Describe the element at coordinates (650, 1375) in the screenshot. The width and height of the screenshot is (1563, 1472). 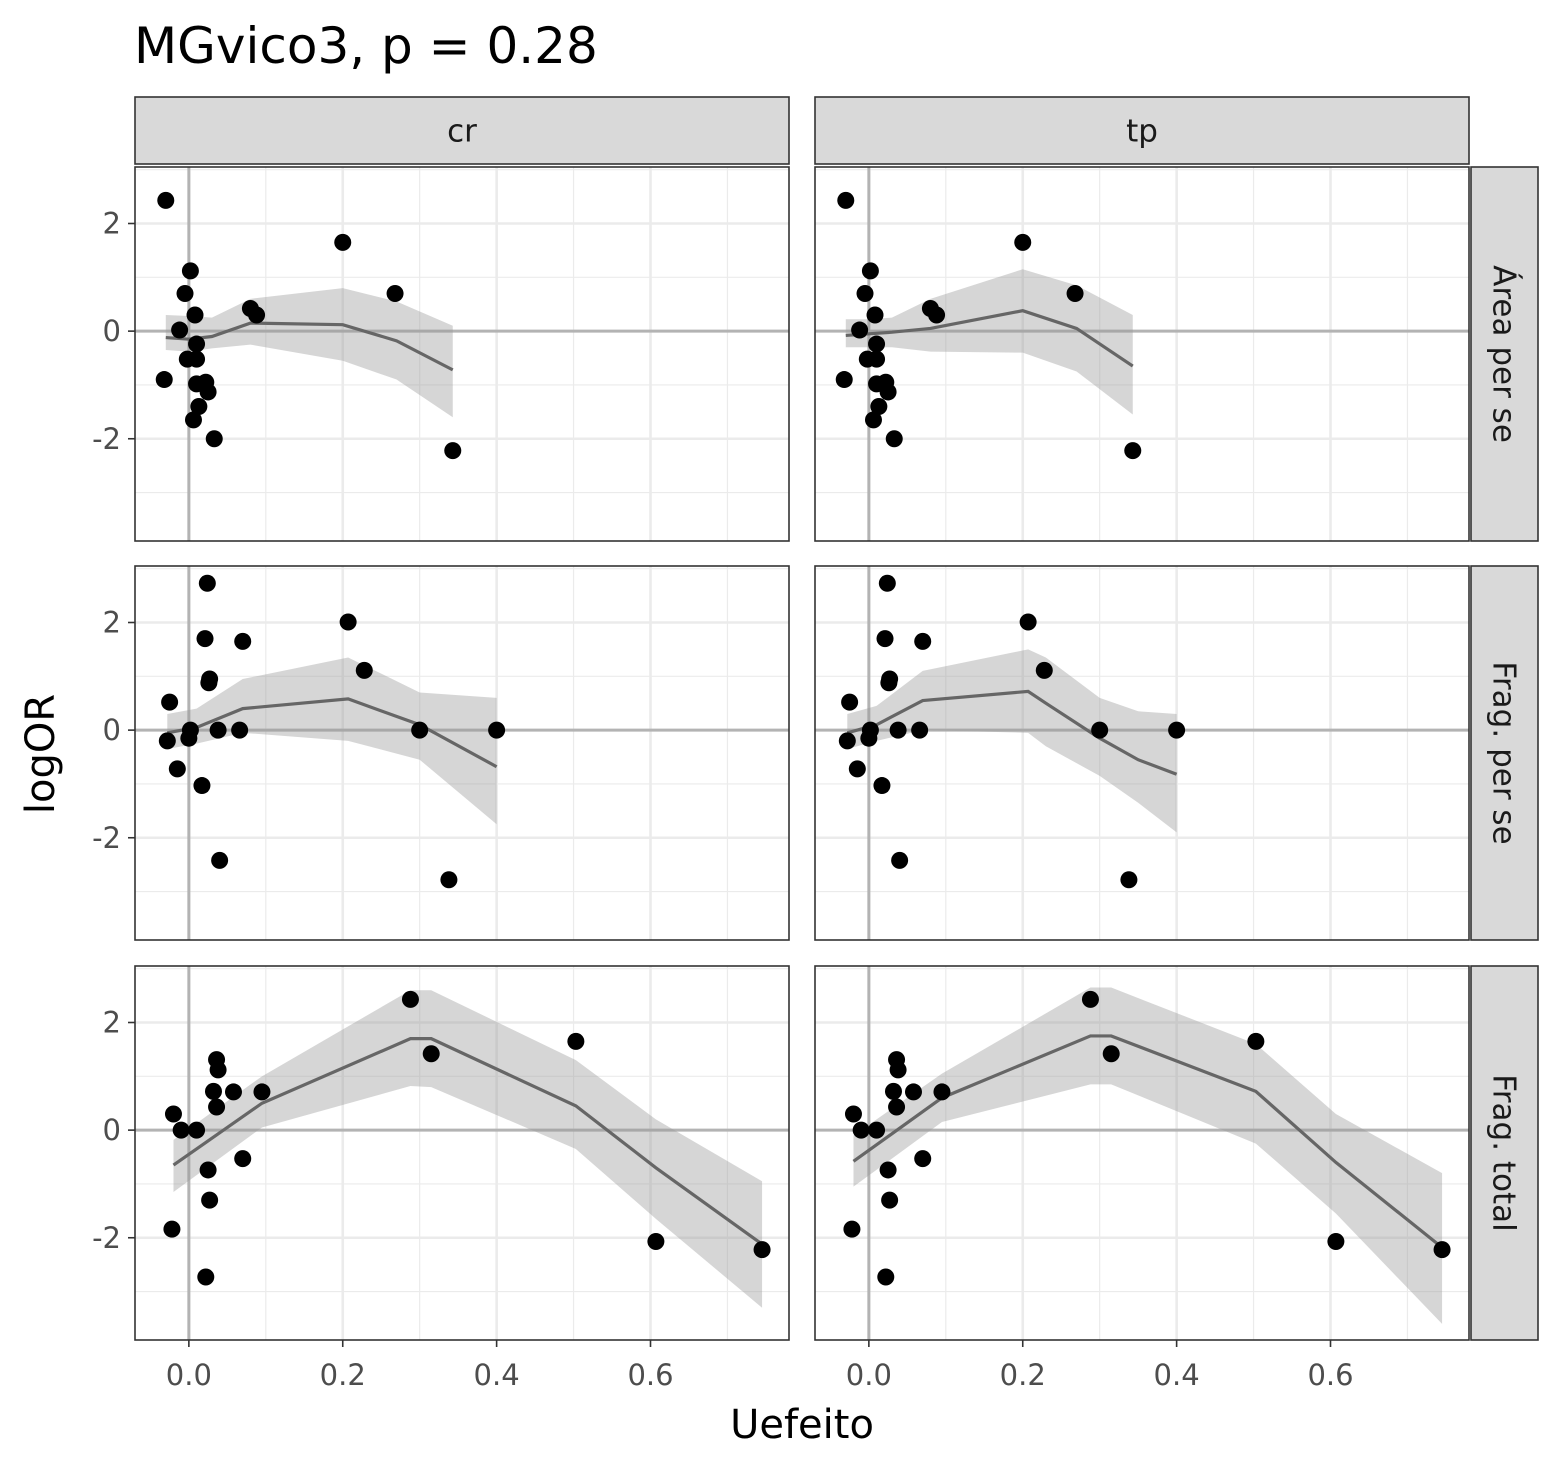
I see `x-tick-label: 0.6` at that location.